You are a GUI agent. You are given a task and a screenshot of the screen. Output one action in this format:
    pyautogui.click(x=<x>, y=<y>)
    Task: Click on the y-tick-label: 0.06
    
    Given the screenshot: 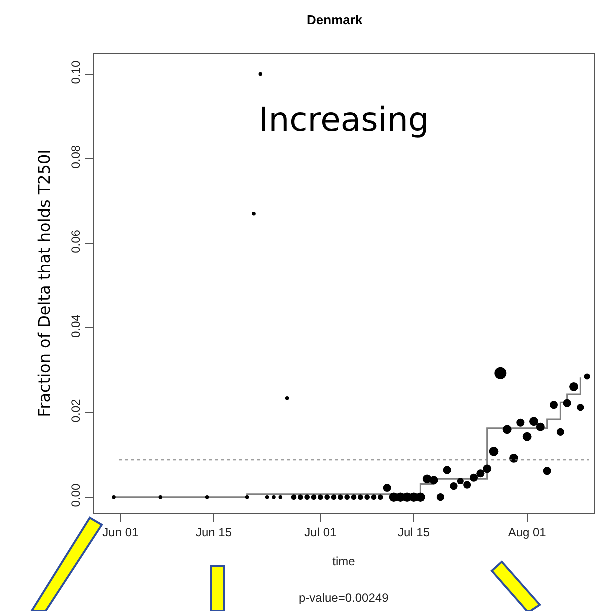 What is the action you would take?
    pyautogui.click(x=76, y=242)
    